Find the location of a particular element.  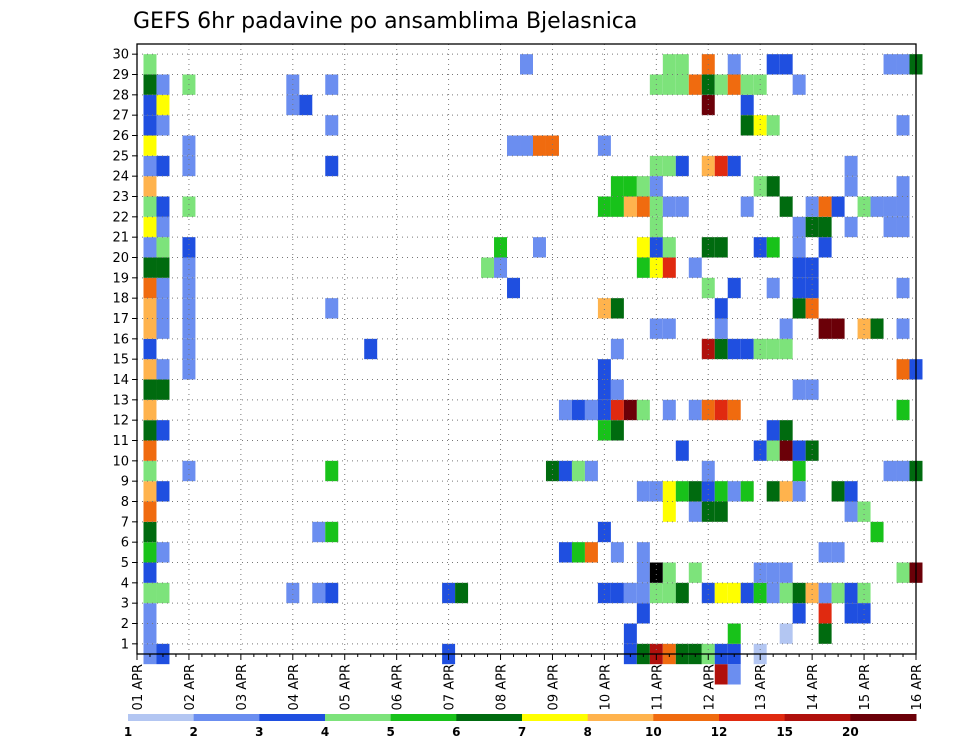

x-tick-label: 07 APR is located at coordinates (450, 687).